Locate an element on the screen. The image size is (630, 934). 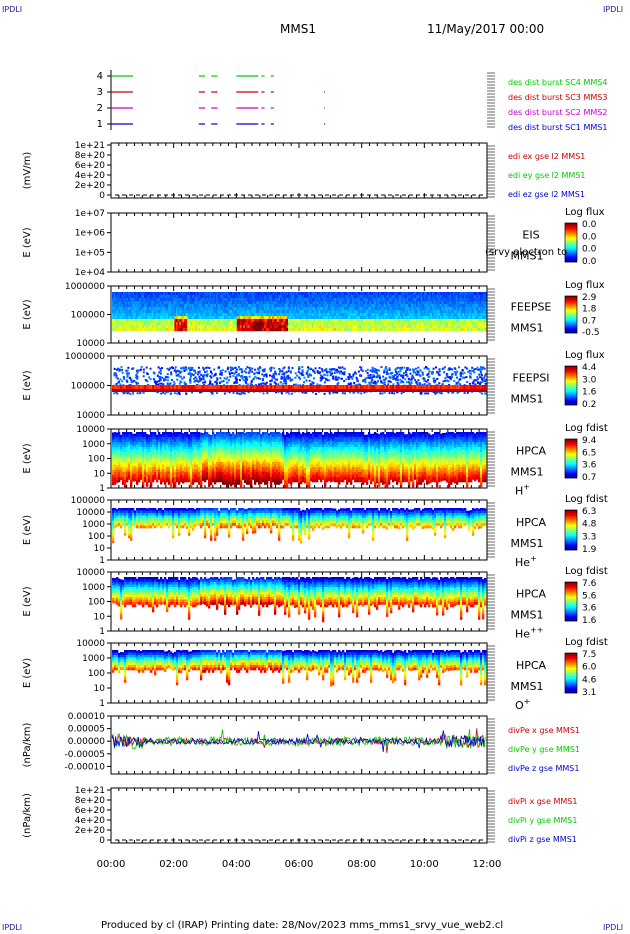
colorbar-tick-label: 0.0 is located at coordinates (589, 237).